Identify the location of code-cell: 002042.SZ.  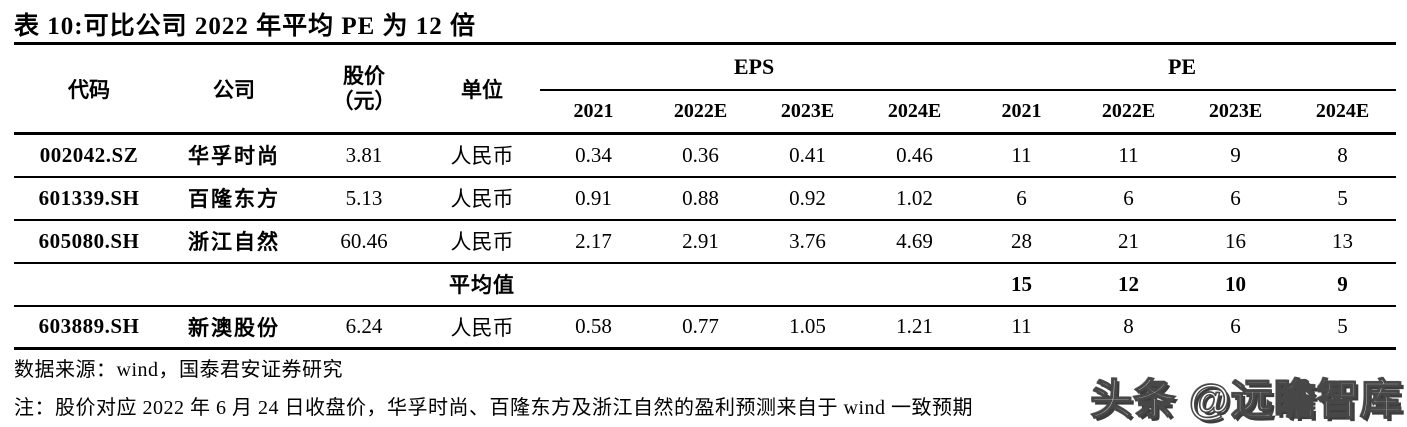
(89, 155).